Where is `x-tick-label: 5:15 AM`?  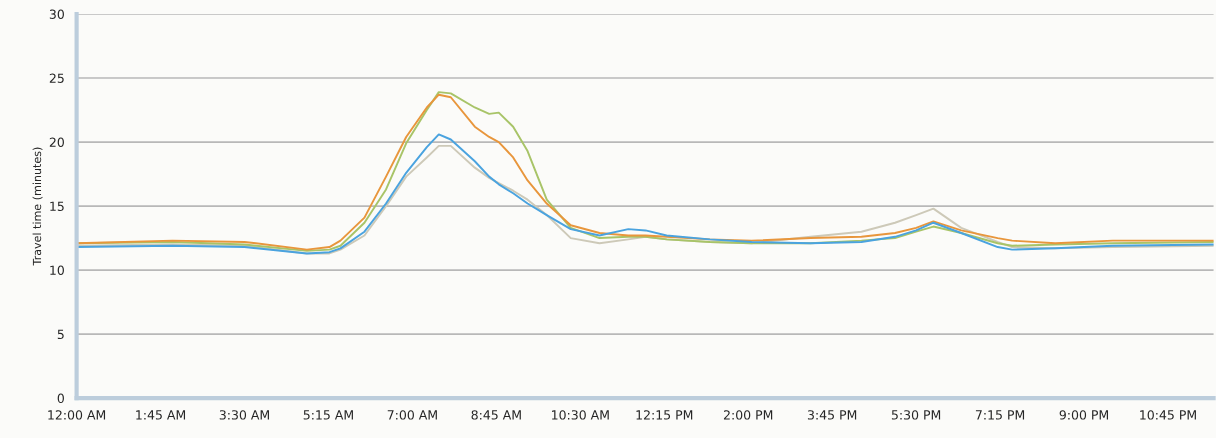
x-tick-label: 5:15 AM is located at coordinates (328, 415).